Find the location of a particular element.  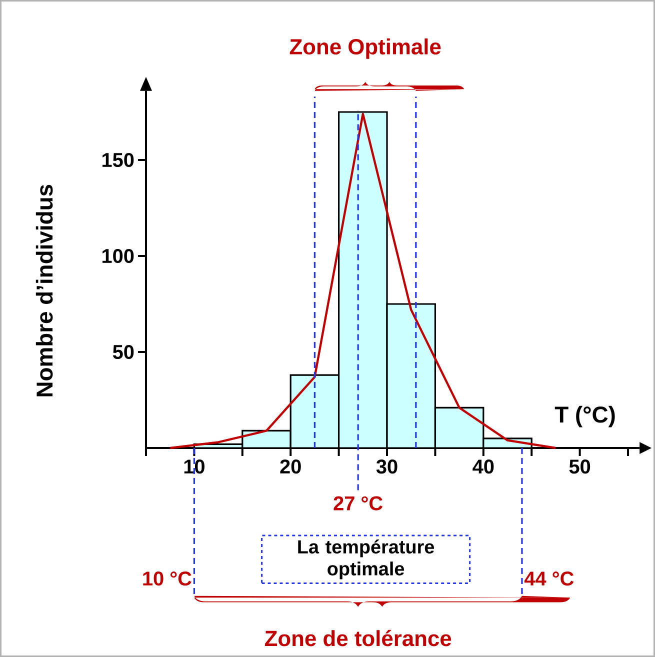

x-tick-label: 30 is located at coordinates (387, 467).